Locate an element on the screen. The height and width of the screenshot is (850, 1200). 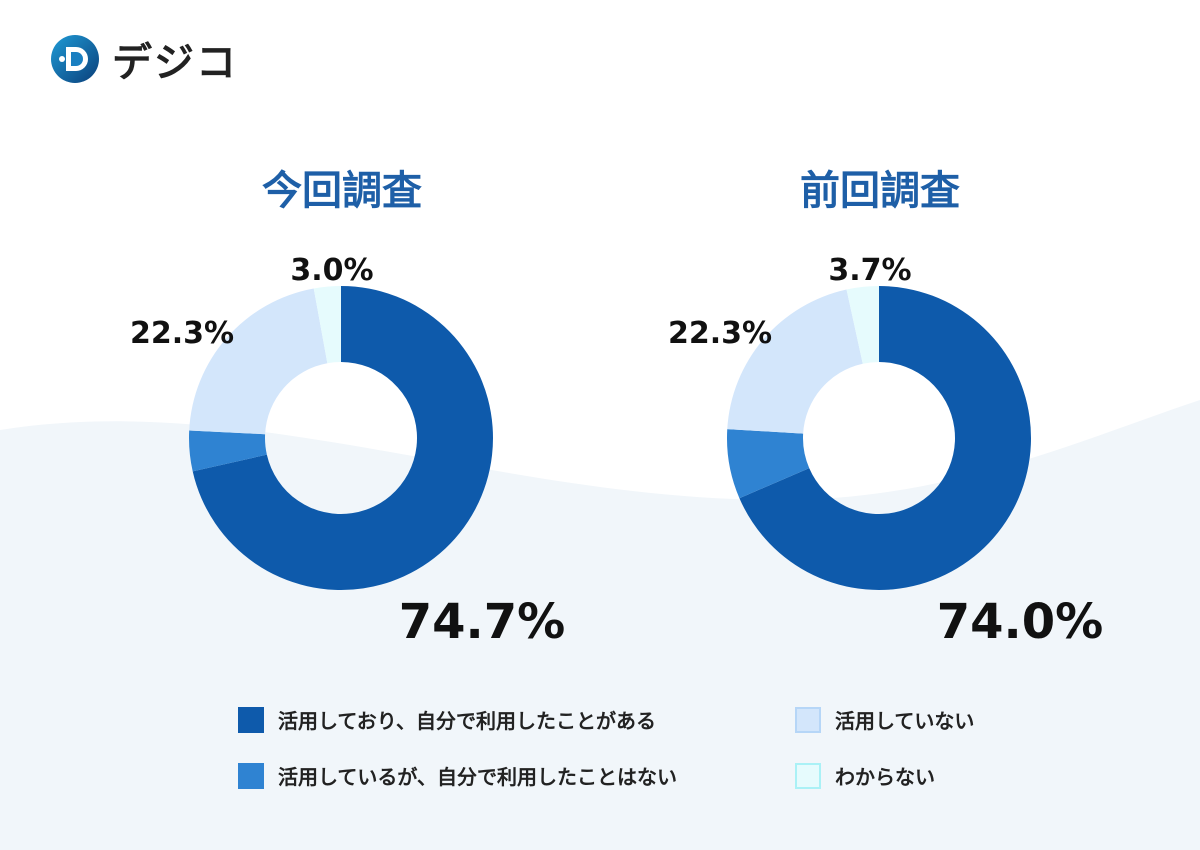
data-label: 3.7% is located at coordinates (869, 270).